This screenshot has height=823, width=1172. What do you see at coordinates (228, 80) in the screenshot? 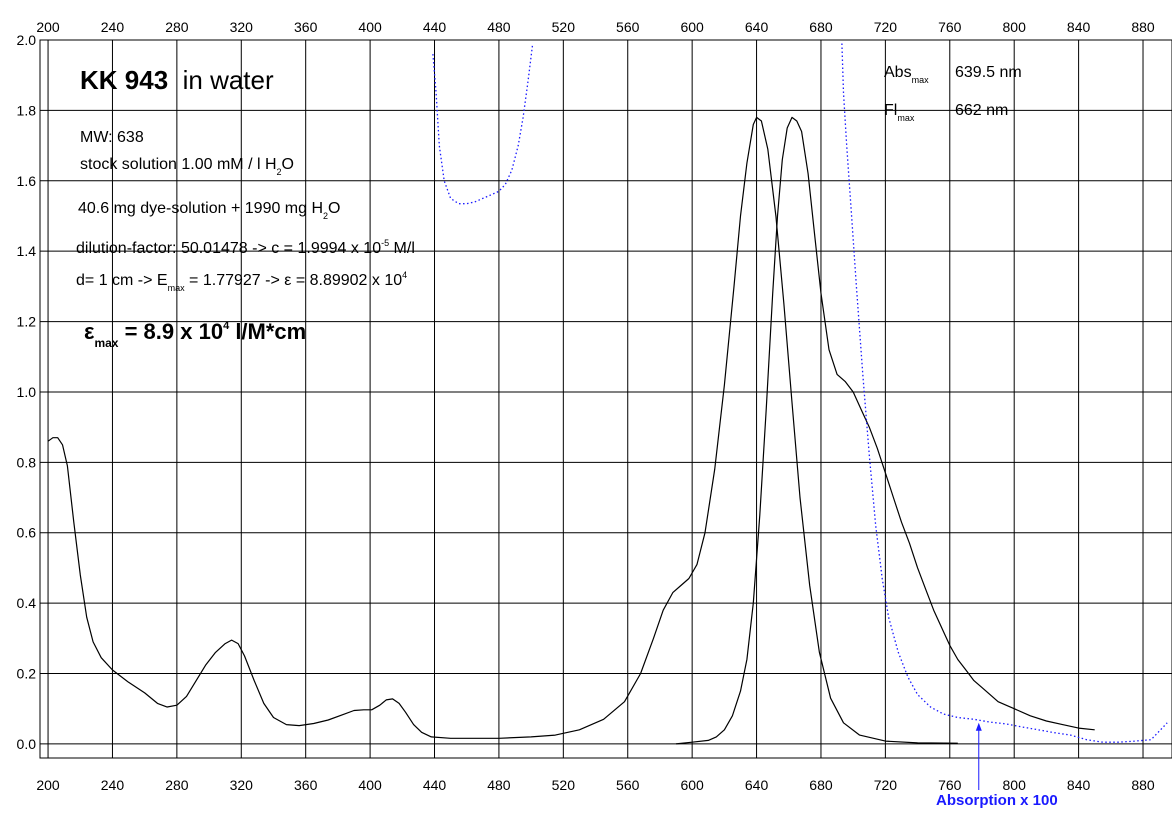
I see `solvent-label: in water` at bounding box center [228, 80].